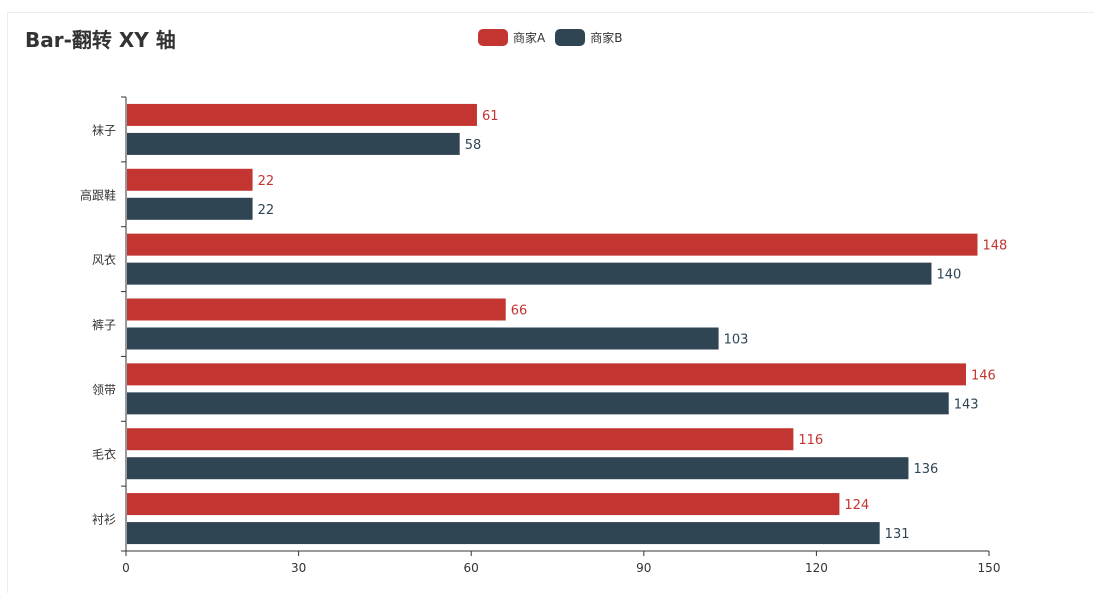 This screenshot has height=593, width=1094. Describe the element at coordinates (588, 37) in the screenshot. I see `legend-item-b: 商家B` at that location.